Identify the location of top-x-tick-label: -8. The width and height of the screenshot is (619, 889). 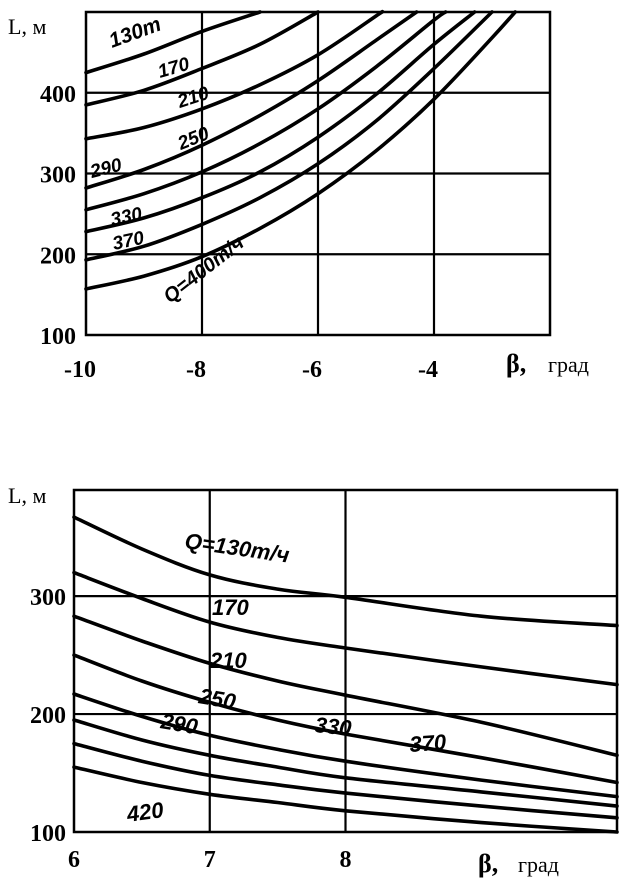
(196, 370).